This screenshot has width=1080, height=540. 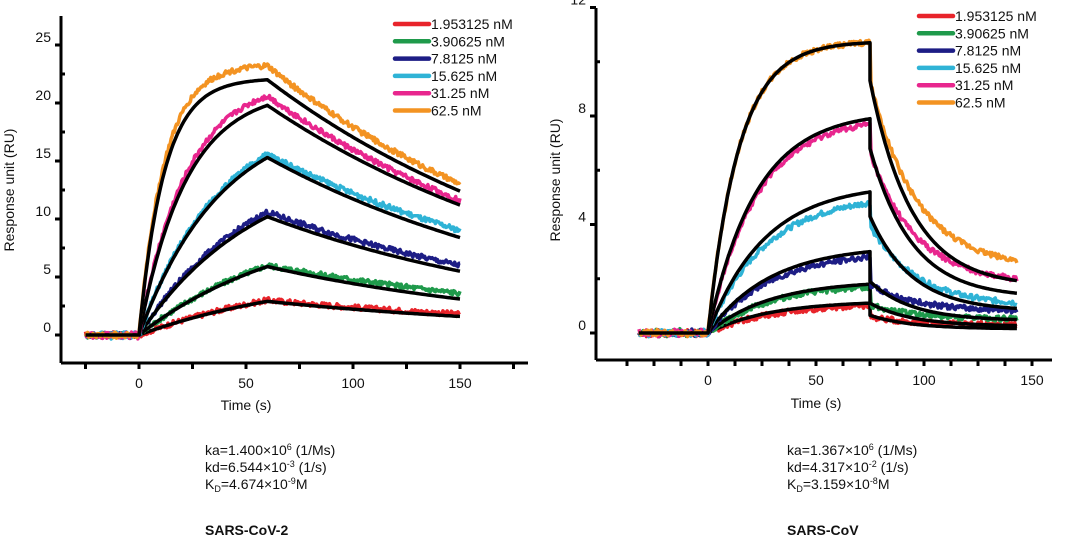 I want to click on y-tick-label: 5, so click(x=47, y=269).